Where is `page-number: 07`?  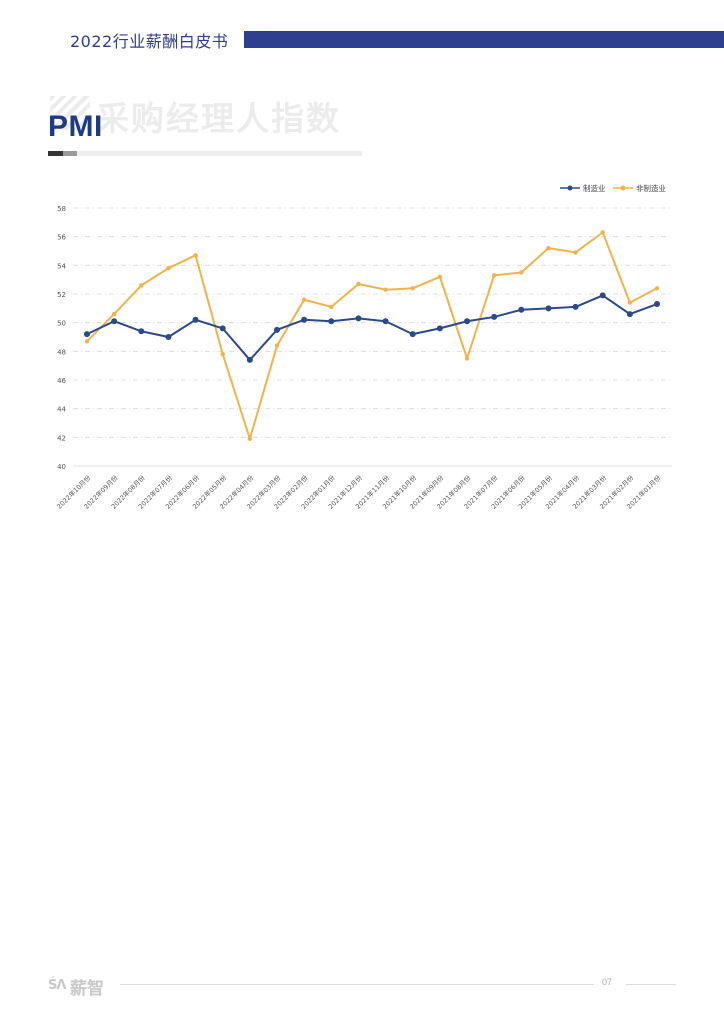
page-number: 07 is located at coordinates (607, 982).